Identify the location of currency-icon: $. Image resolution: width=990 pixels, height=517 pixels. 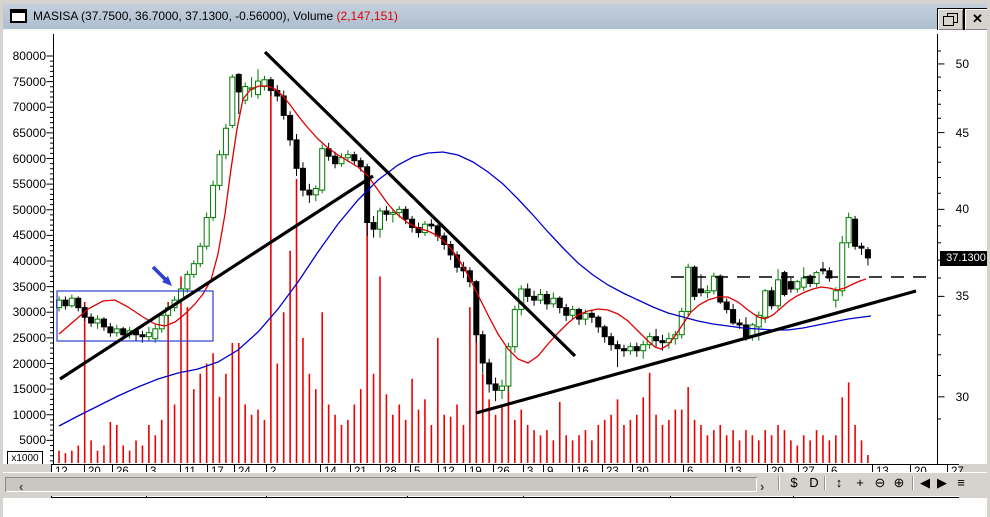
(794, 482).